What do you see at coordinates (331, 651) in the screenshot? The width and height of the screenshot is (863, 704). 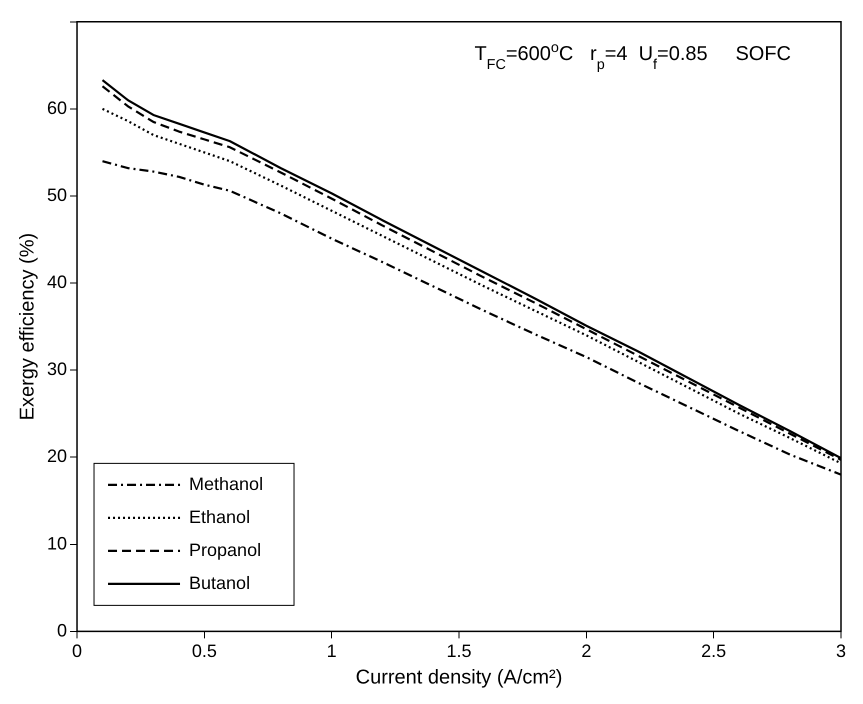 I see `x-tick-label: 1` at bounding box center [331, 651].